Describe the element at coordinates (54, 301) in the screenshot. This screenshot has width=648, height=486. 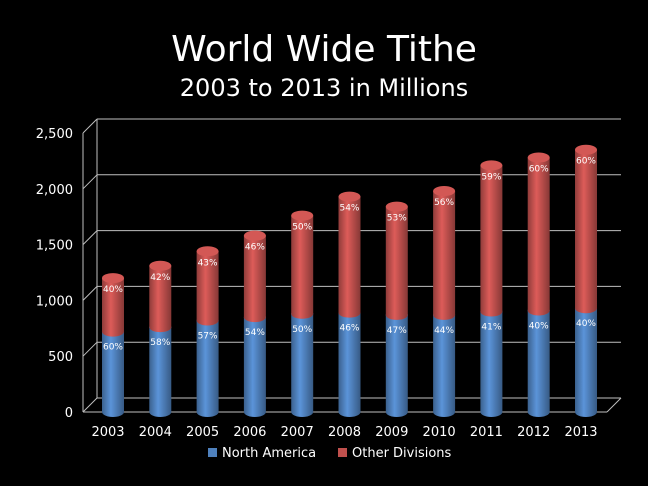
I see `y-tick-label: 1,000` at that location.